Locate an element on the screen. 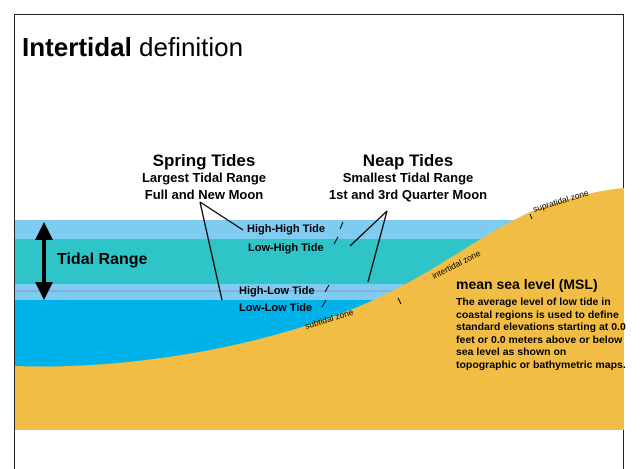  tidal-range-label: Tidal Range is located at coordinates (102, 259).